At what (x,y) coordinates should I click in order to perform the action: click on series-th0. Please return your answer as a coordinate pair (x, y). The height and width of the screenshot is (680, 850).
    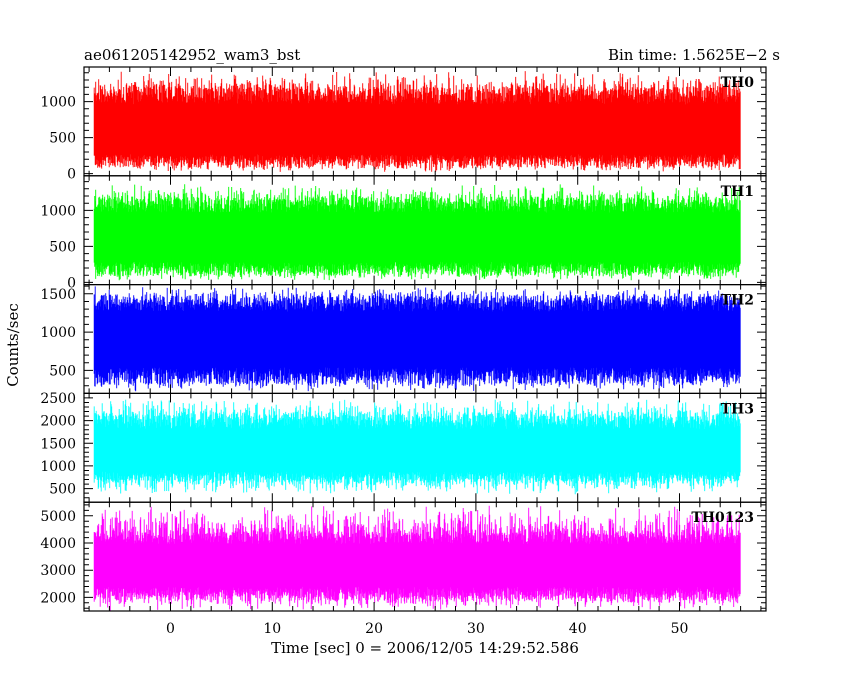
    Looking at the image, I should click on (417, 121).